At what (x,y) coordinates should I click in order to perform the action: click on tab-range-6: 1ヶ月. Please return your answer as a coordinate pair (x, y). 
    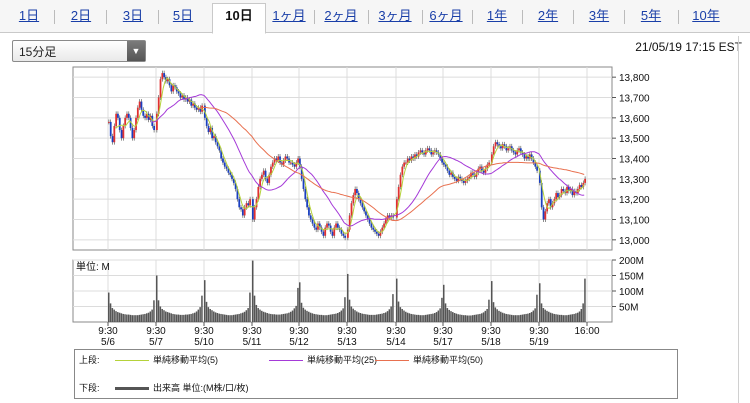
    Looking at the image, I should click on (289, 15).